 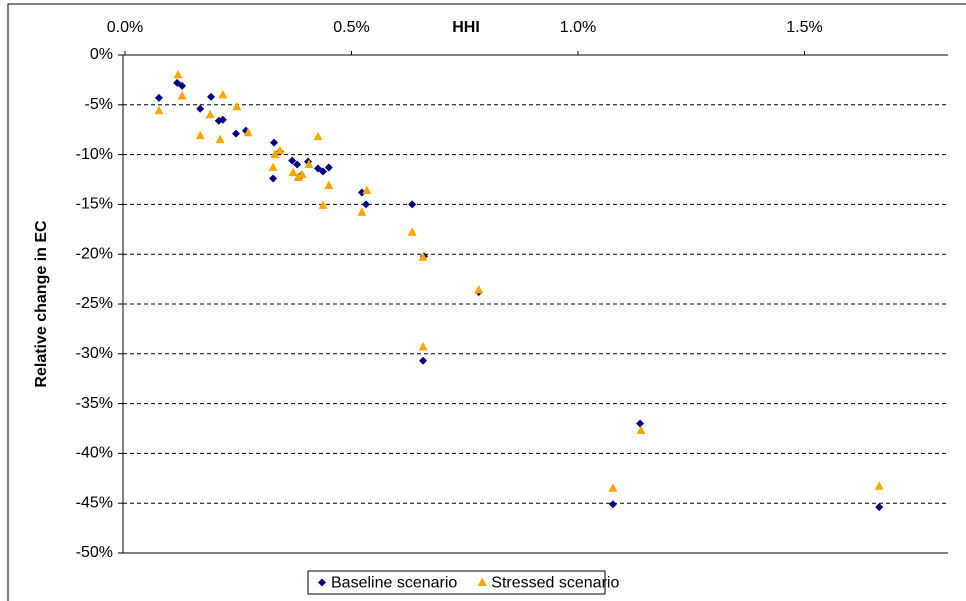 I want to click on y-tick-label: -15%, so click(x=94, y=204).